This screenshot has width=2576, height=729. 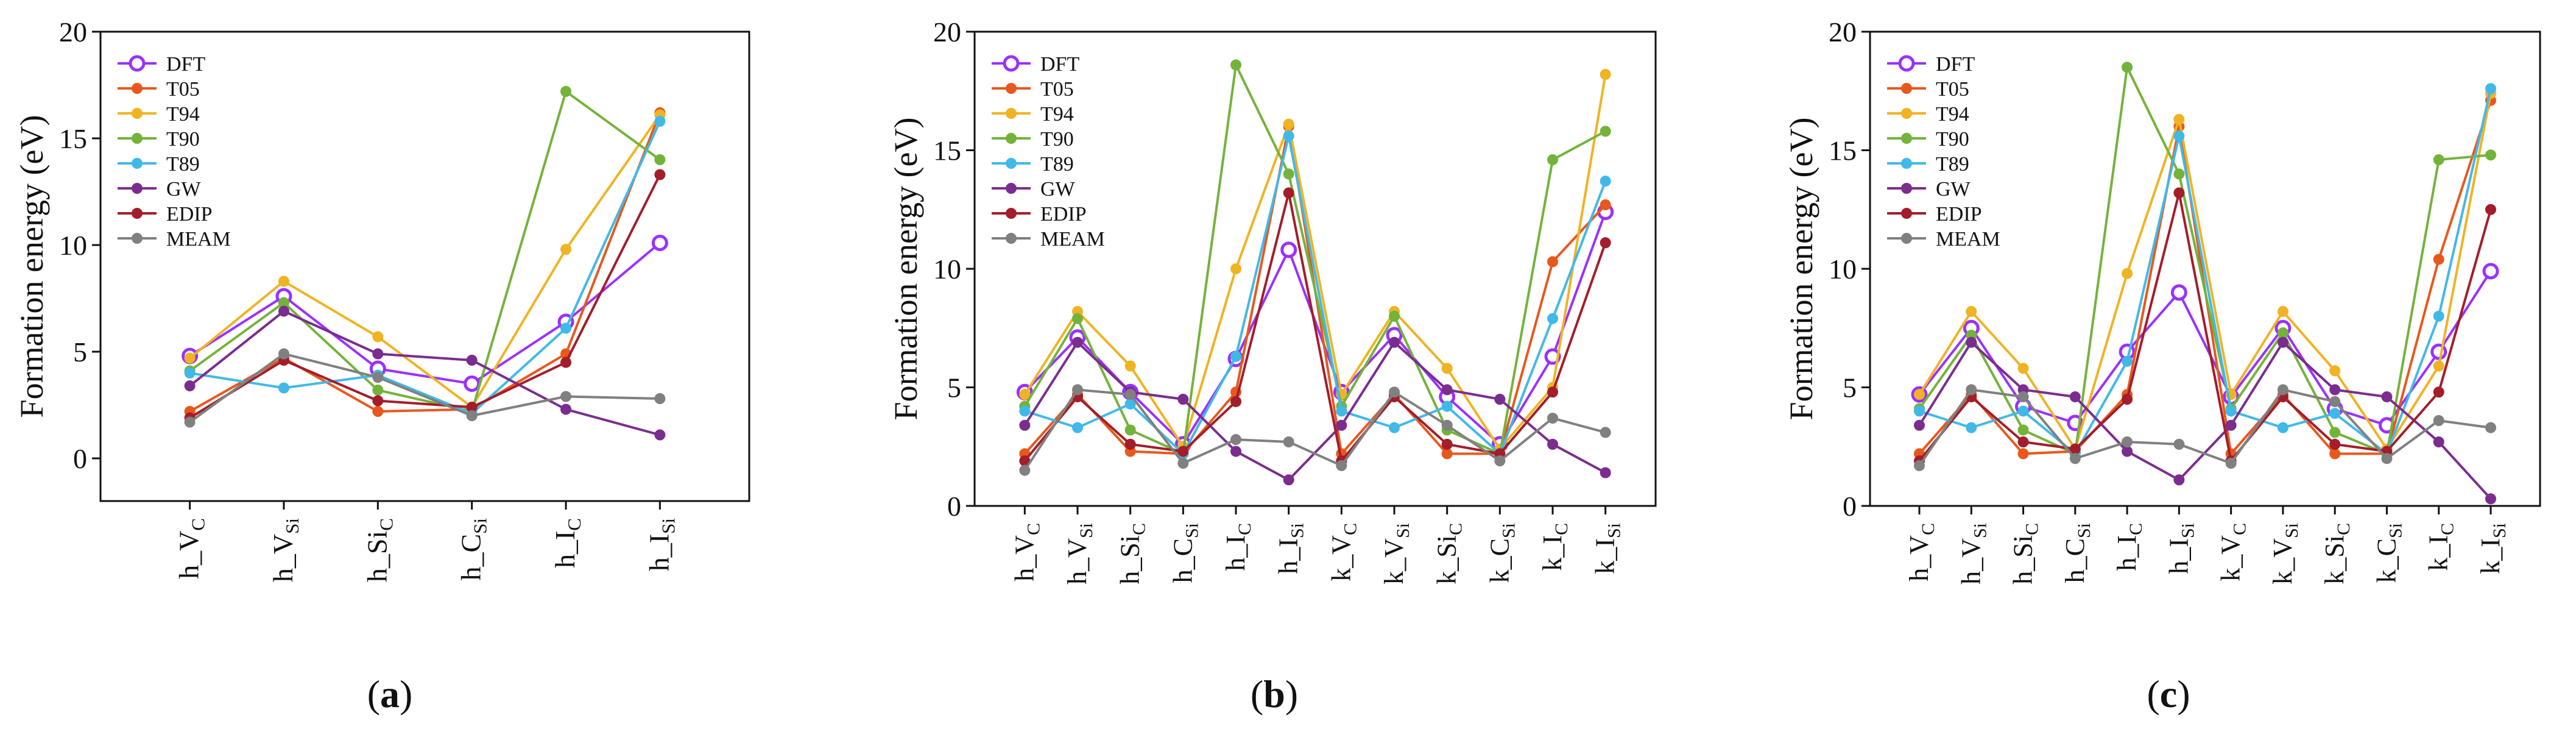 I want to click on series-line-t05, so click(x=425, y=262).